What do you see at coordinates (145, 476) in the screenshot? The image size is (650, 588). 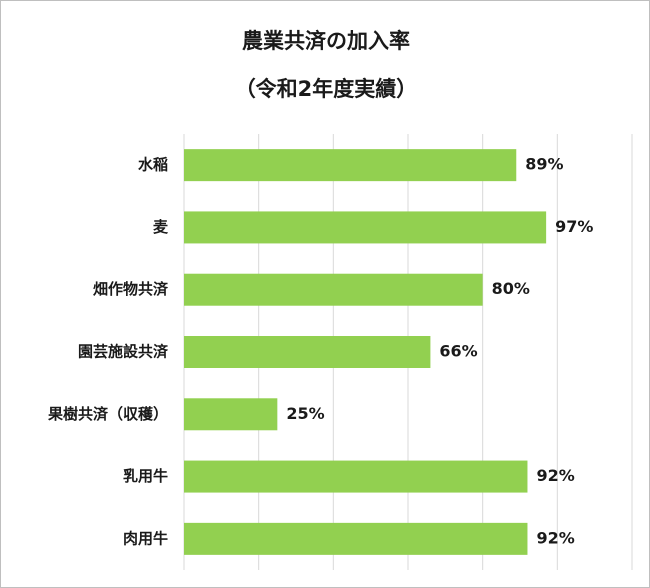 I see `category-label: 乳用牛` at bounding box center [145, 476].